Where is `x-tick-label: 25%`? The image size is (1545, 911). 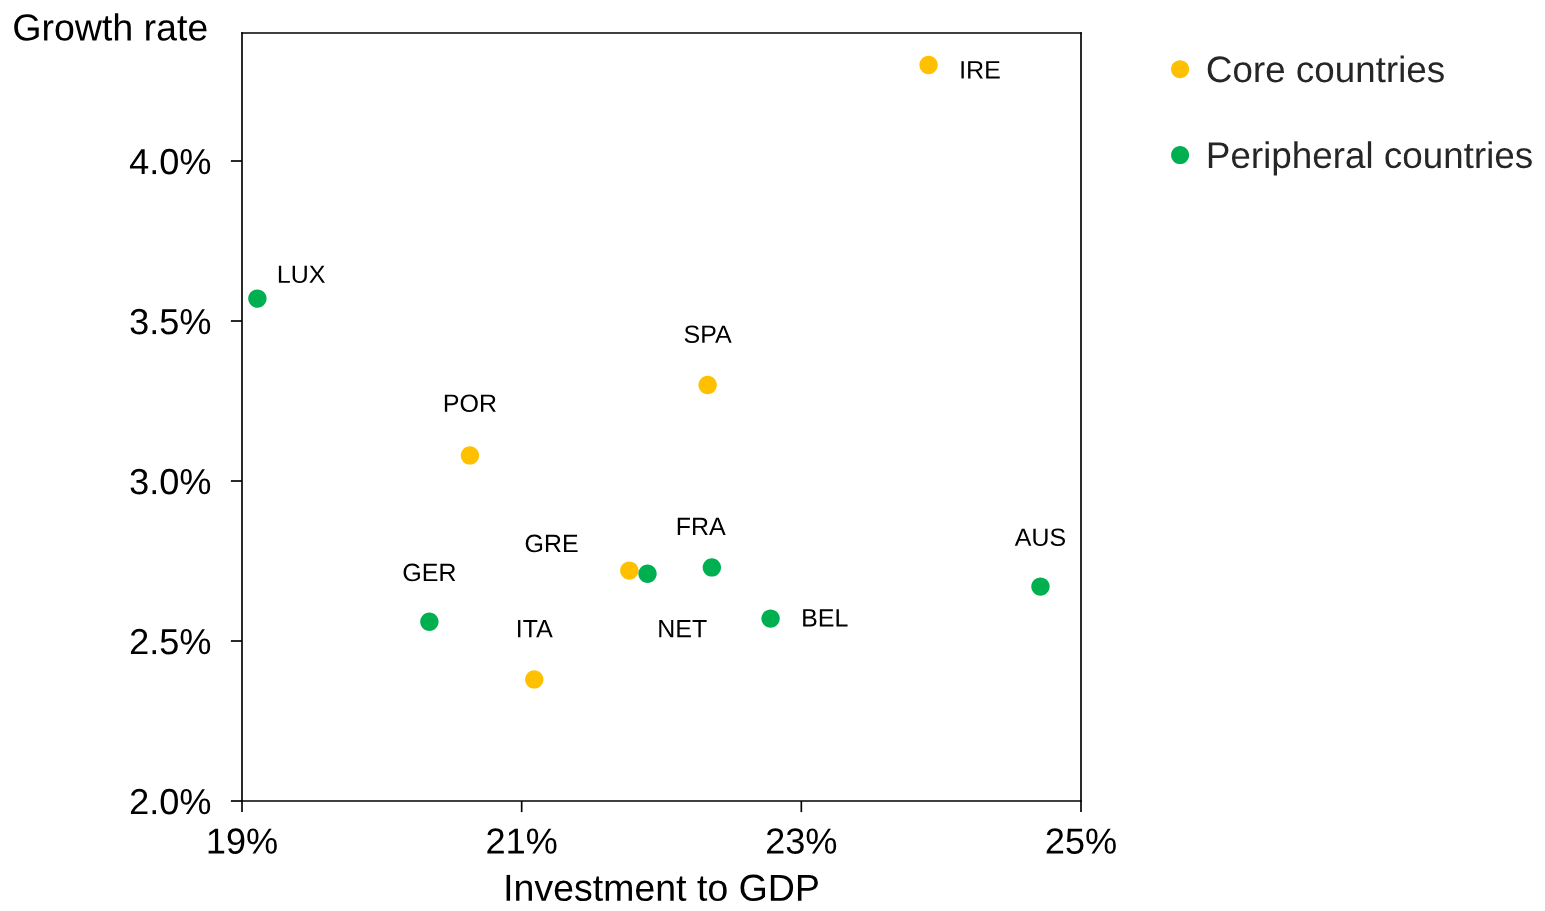
x-tick-label: 25% is located at coordinates (1081, 841).